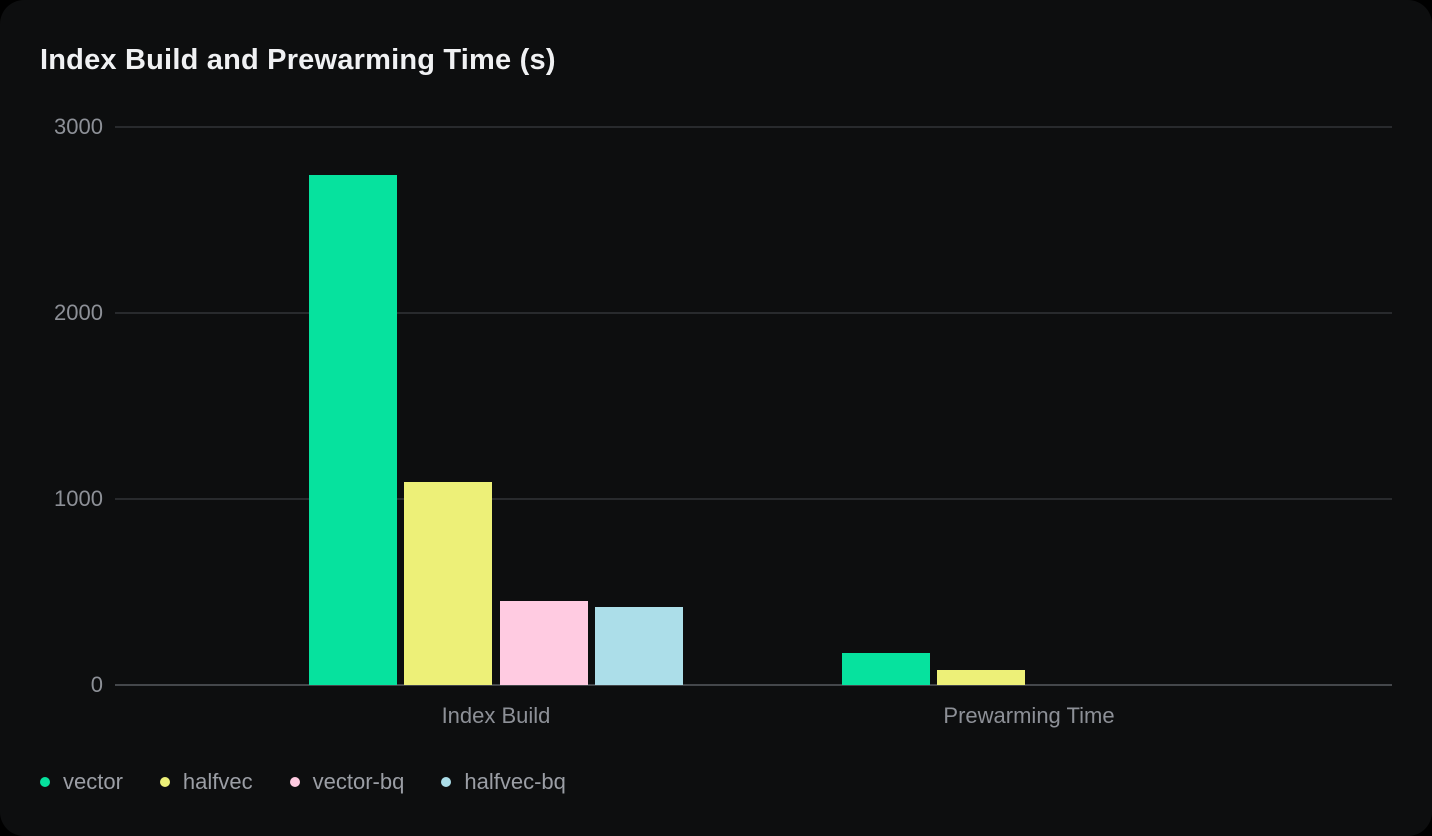  I want to click on legend-label: halfvec, so click(217, 781).